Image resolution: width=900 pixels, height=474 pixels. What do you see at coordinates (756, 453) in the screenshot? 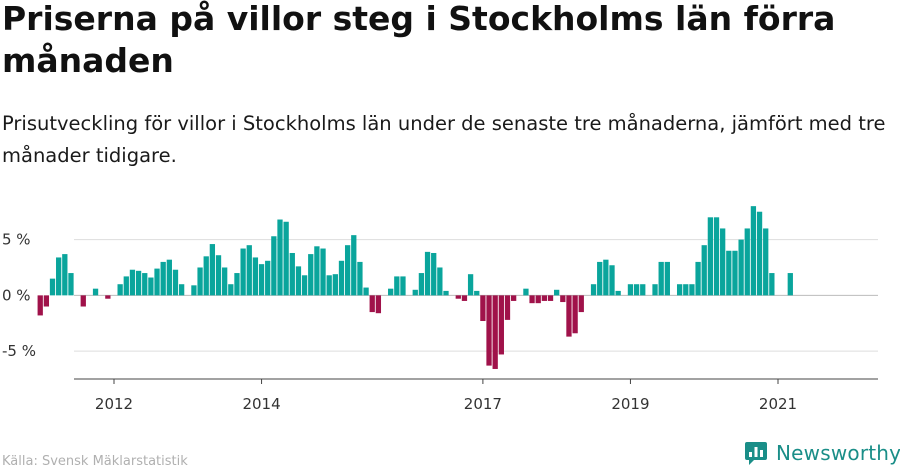
I see `bar-chart-logo-icon` at bounding box center [756, 453].